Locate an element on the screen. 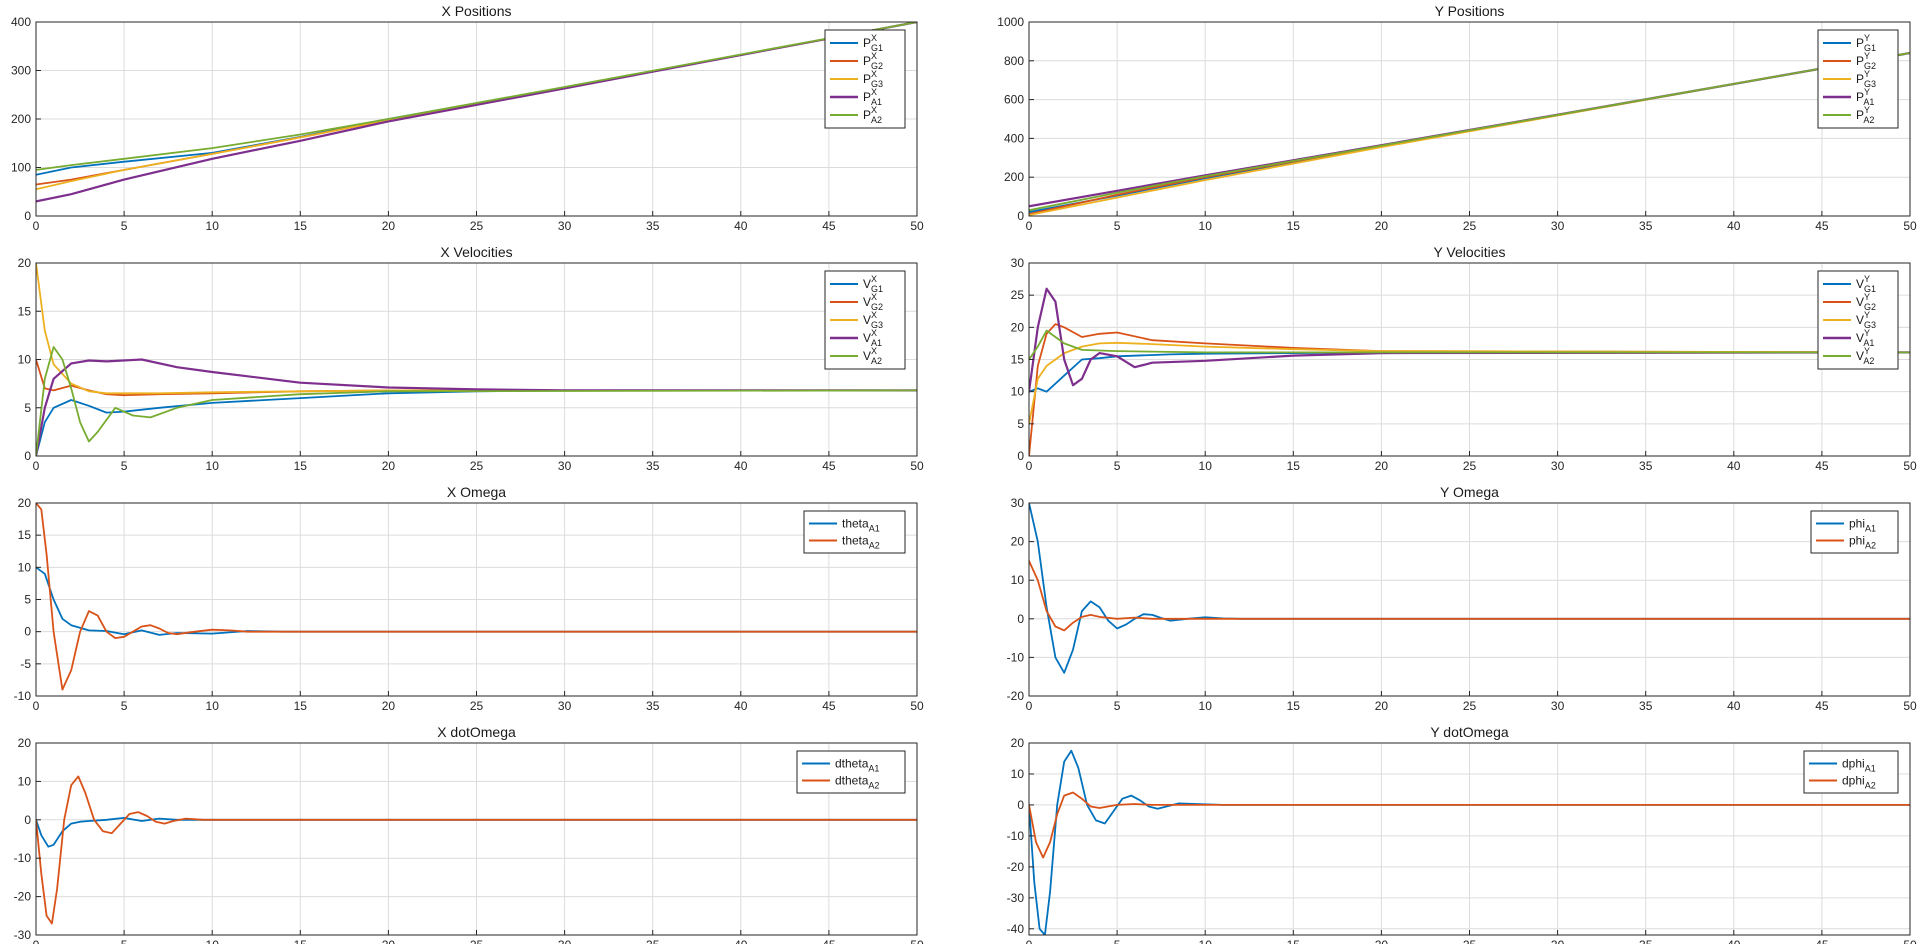 The height and width of the screenshot is (944, 1920). y-tick-label: 400 is located at coordinates (21, 22).